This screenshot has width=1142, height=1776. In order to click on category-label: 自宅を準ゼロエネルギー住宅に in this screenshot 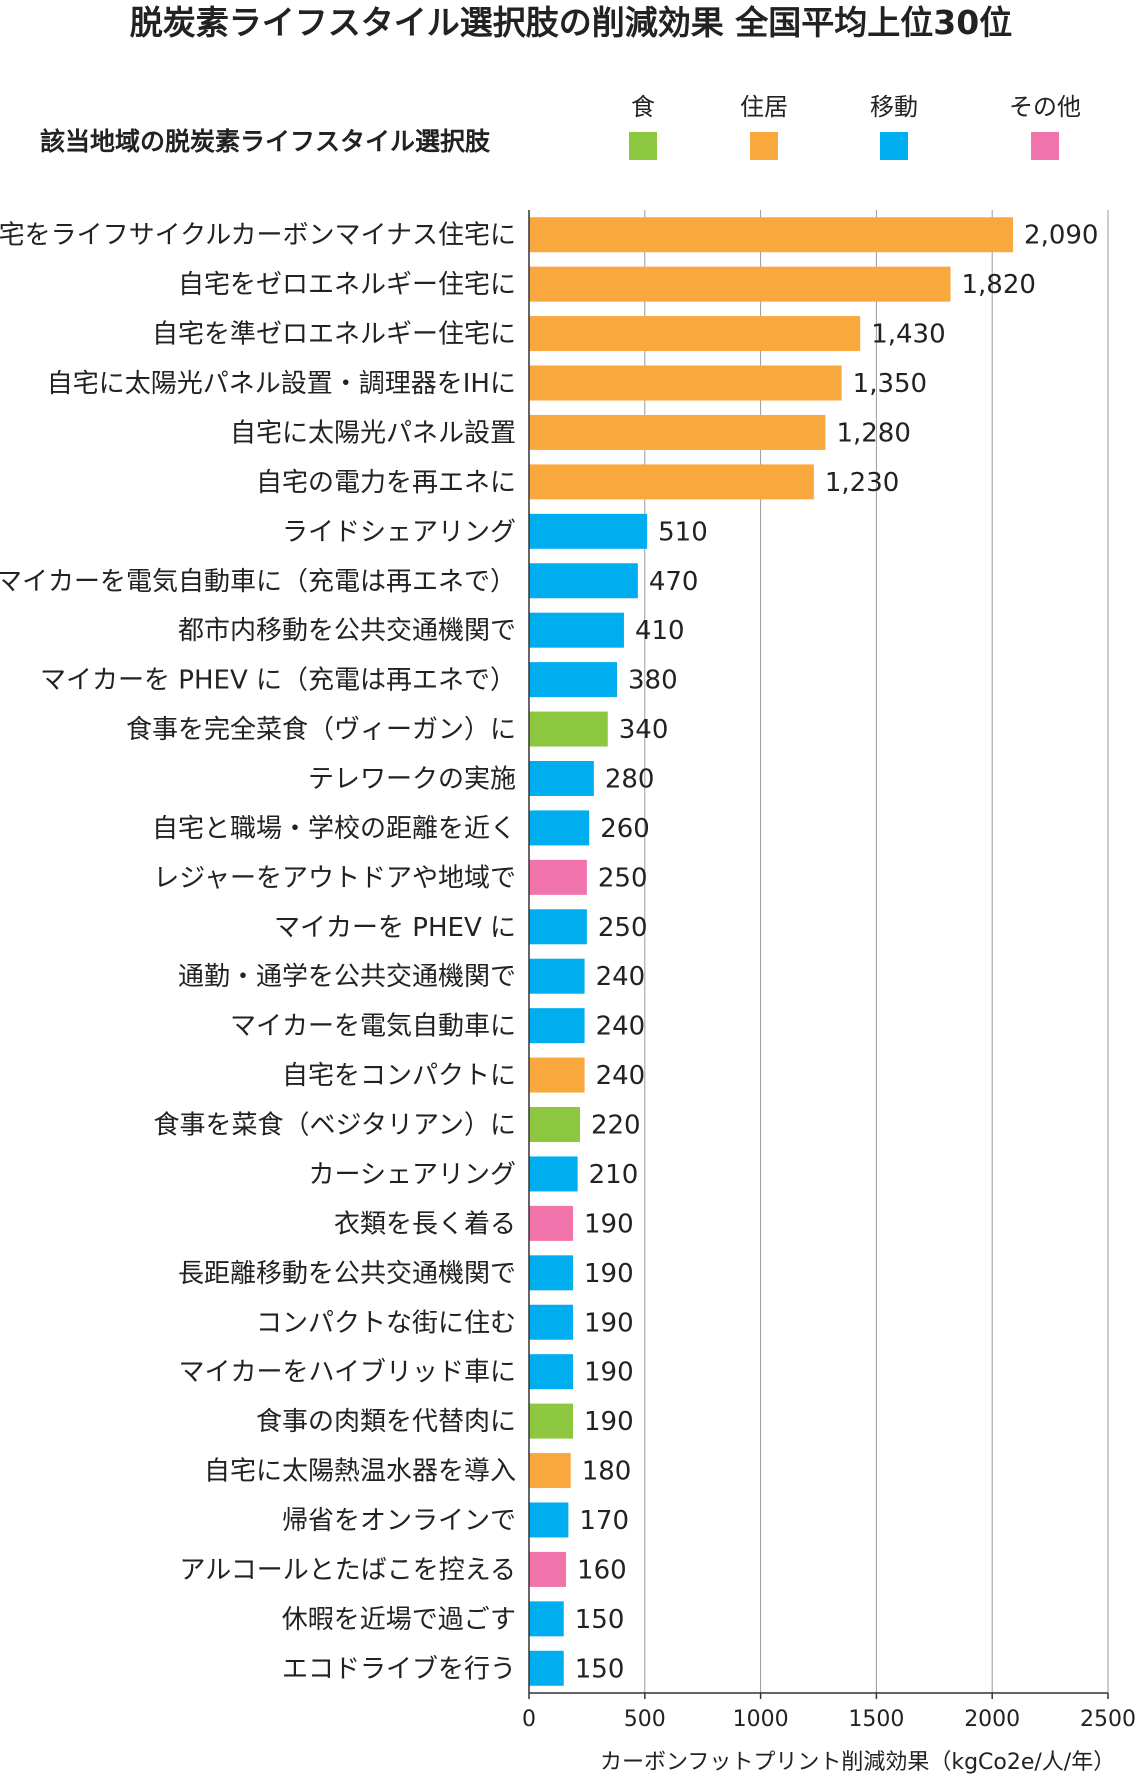, I will do `click(334, 335)`.